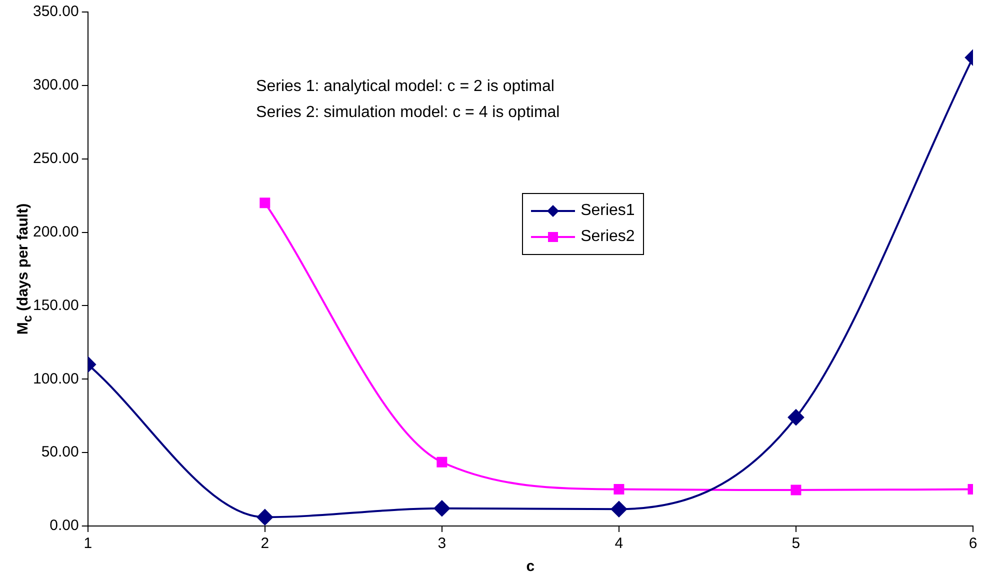 The width and height of the screenshot is (982, 580). What do you see at coordinates (60, 452) in the screenshot?
I see `y-tick-label: 50.00` at bounding box center [60, 452].